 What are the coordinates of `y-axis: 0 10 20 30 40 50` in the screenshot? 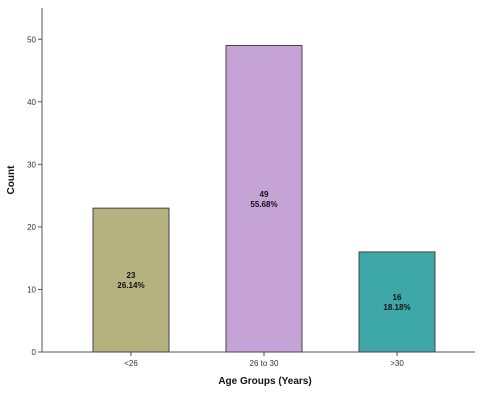 It's located at (35, 182).